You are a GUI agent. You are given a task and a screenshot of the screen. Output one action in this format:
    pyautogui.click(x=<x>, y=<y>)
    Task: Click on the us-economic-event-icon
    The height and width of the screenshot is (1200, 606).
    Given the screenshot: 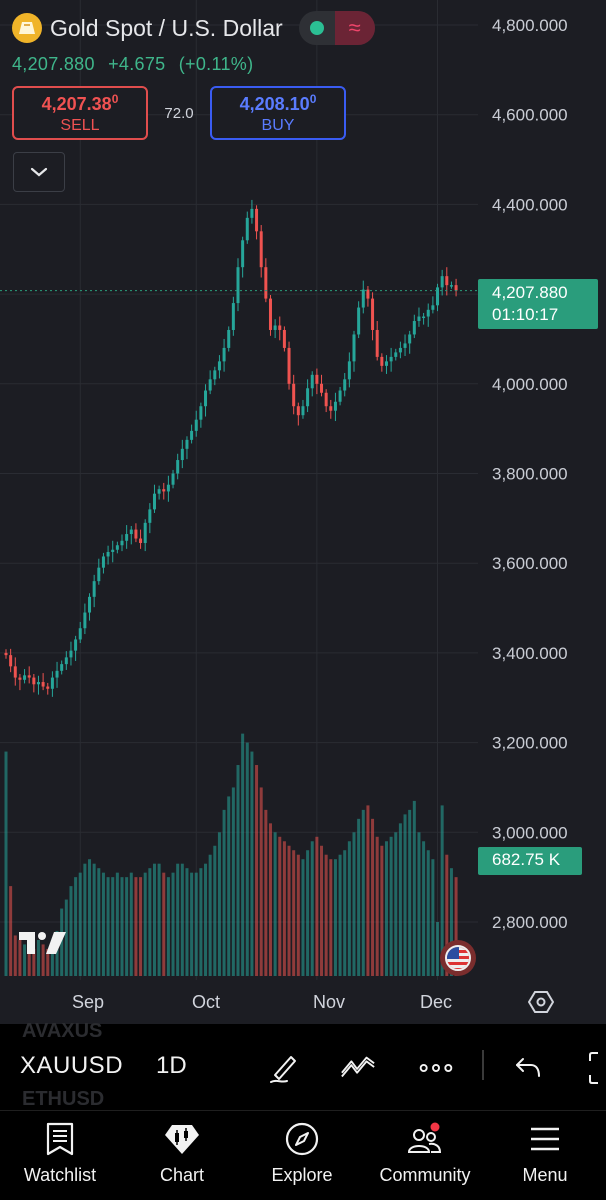 What is the action you would take?
    pyautogui.click(x=458, y=958)
    